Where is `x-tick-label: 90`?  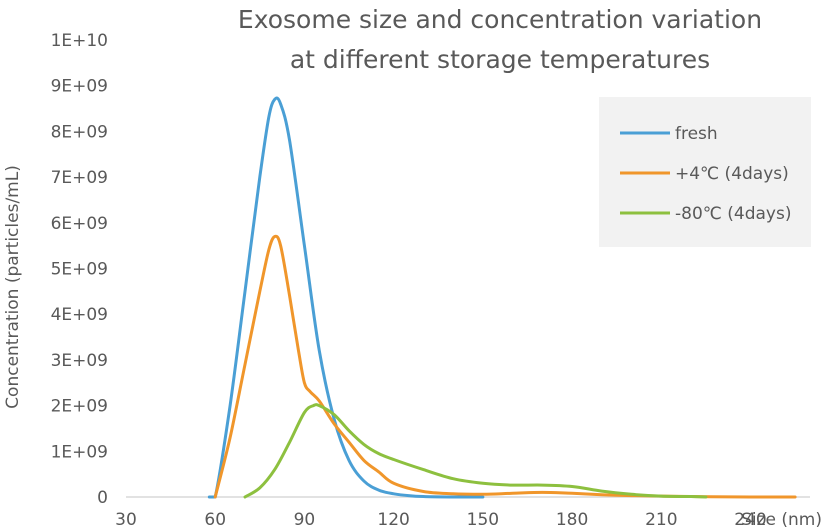
x-tick-label: 90 is located at coordinates (305, 520).